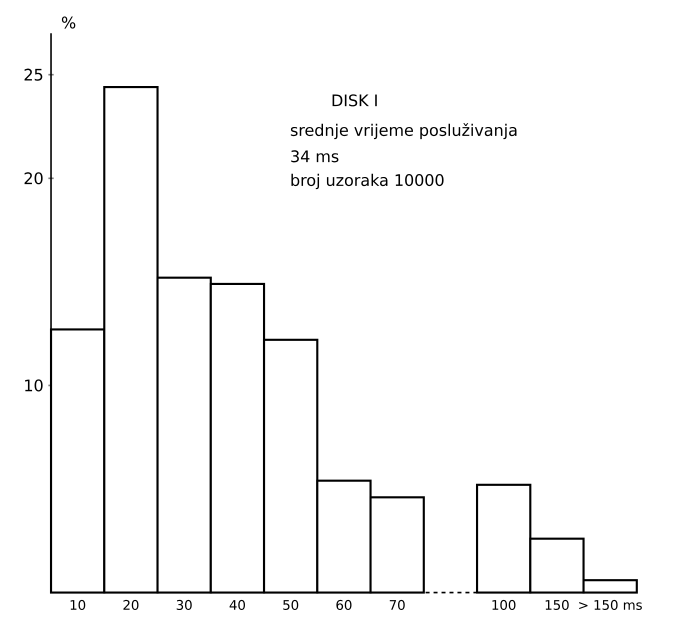 The width and height of the screenshot is (678, 619). Describe the element at coordinates (403, 131) in the screenshot. I see `annotation: srednje vrijeme posluživanja` at that location.